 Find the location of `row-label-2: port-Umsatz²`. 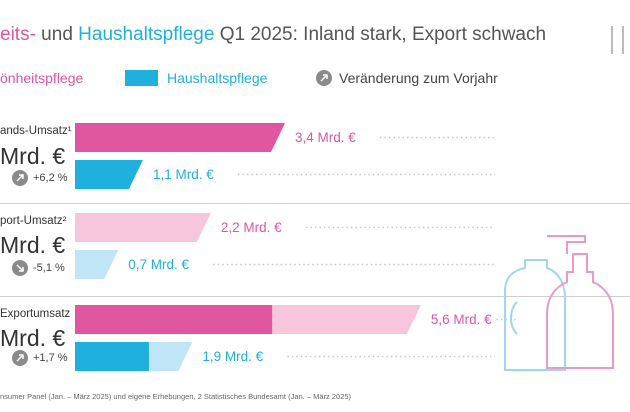

row-label-2: port-Umsatz² is located at coordinates (33, 221).